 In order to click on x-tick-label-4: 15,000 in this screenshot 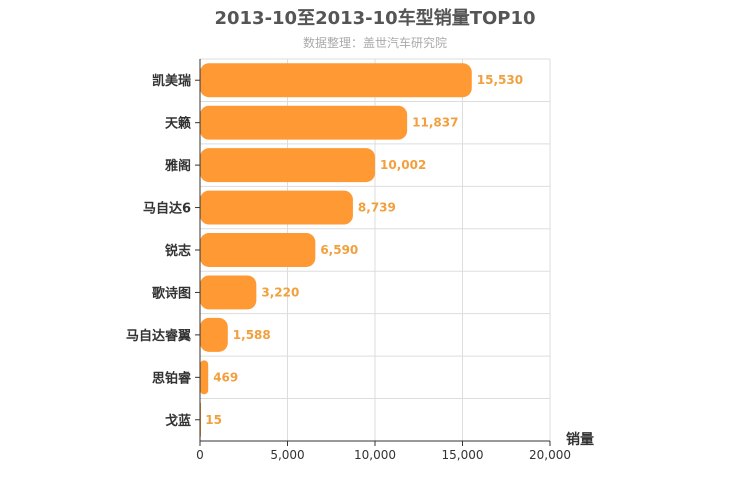, I will do `click(463, 455)`.